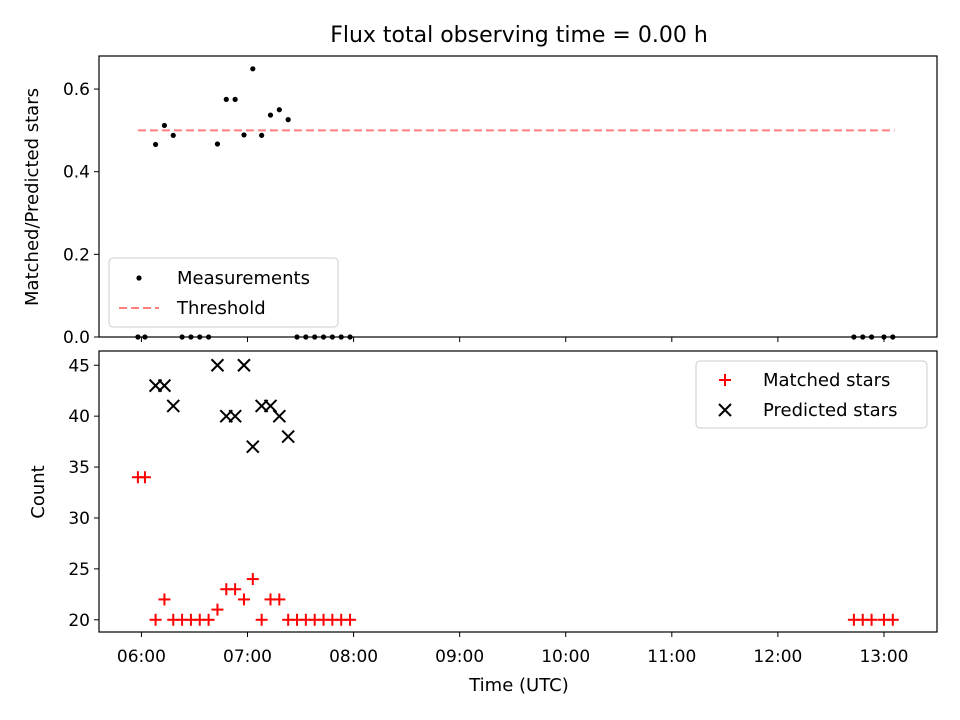 This screenshot has width=960, height=720. What do you see at coordinates (243, 278) in the screenshot?
I see `legend-label-measurements: Measurements` at bounding box center [243, 278].